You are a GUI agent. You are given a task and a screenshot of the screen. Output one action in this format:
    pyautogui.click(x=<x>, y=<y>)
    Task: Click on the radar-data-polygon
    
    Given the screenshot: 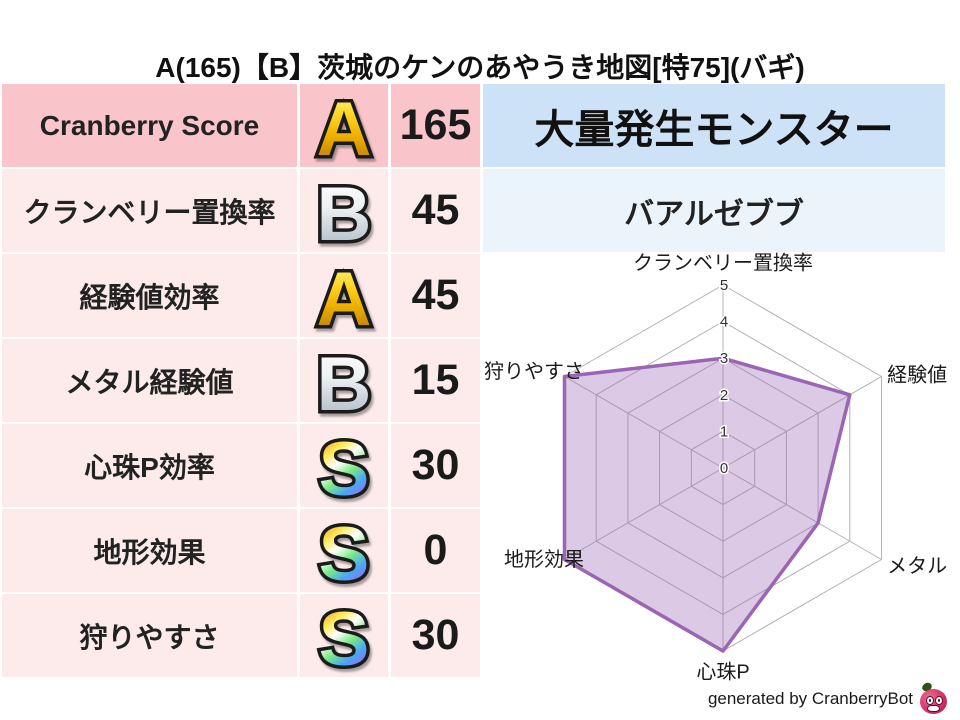 What is the action you would take?
    pyautogui.click(x=707, y=504)
    